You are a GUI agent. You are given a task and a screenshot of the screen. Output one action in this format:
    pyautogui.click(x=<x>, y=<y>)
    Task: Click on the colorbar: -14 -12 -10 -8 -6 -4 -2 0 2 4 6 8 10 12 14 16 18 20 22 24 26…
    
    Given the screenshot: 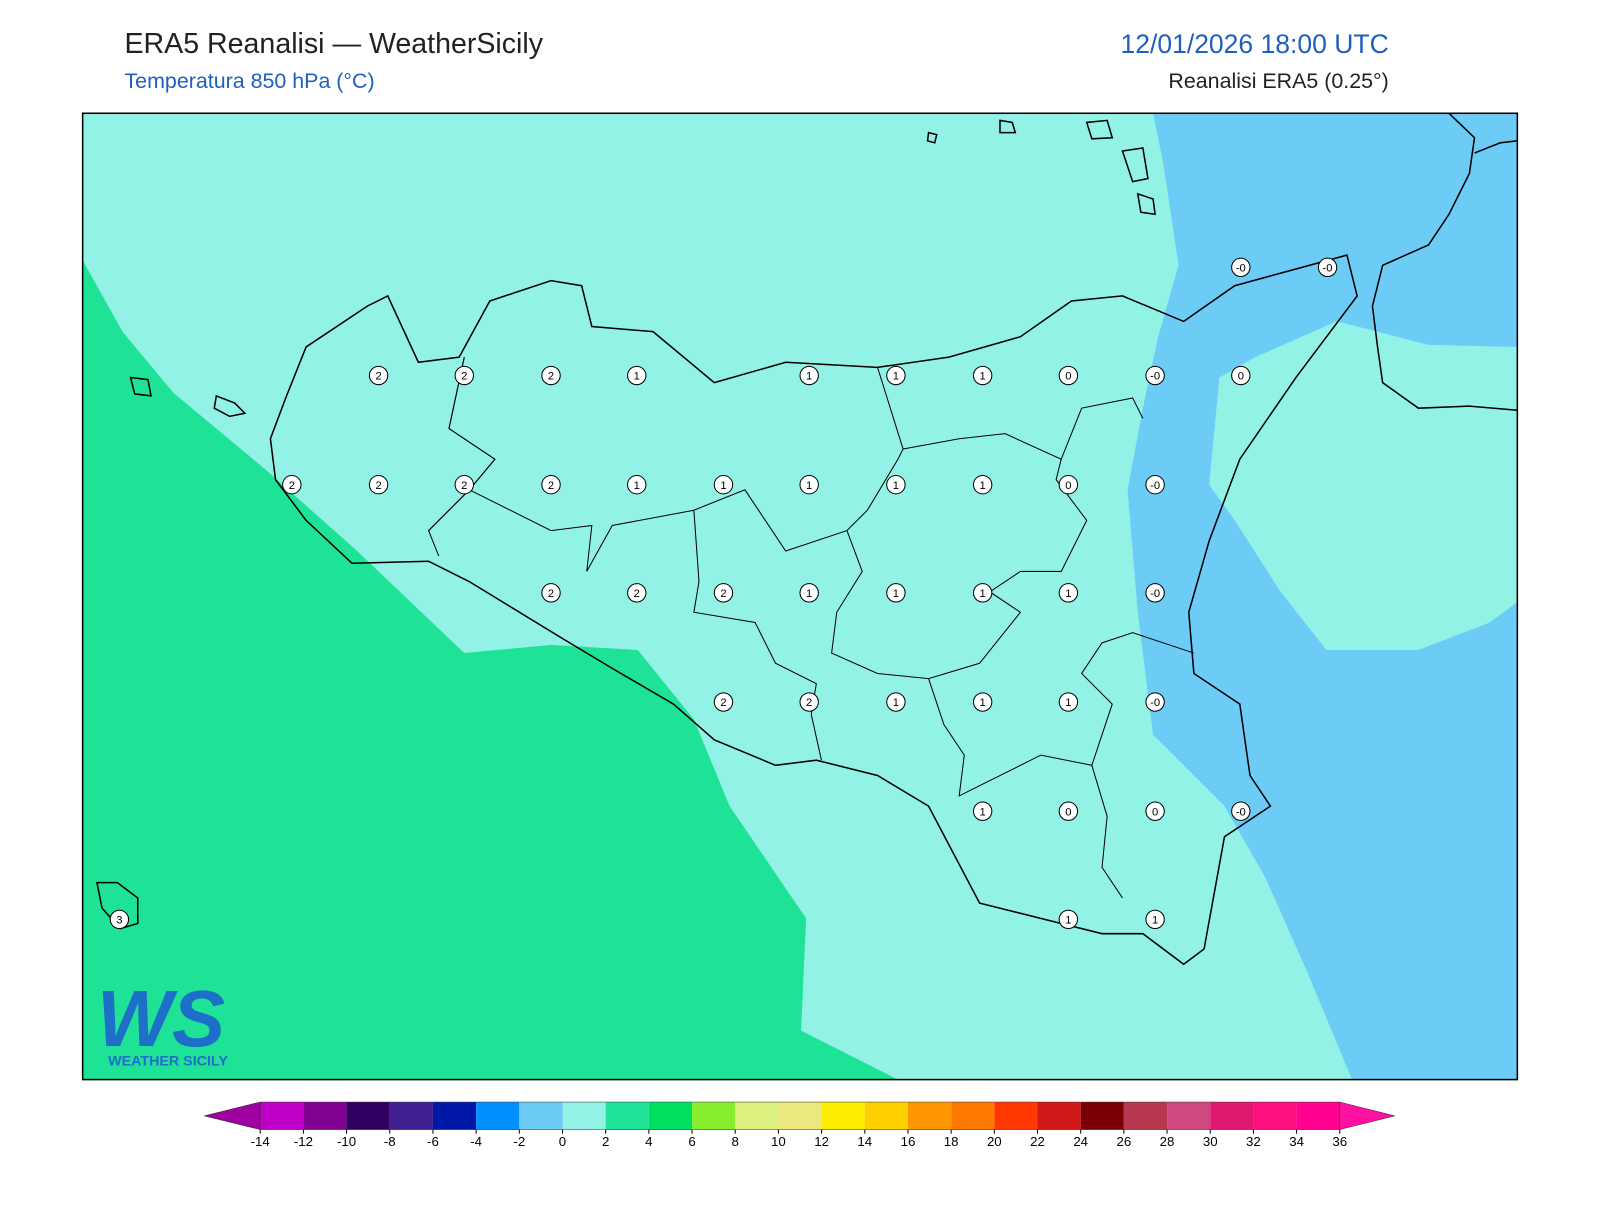 What is the action you would take?
    pyautogui.click(x=799, y=1125)
    